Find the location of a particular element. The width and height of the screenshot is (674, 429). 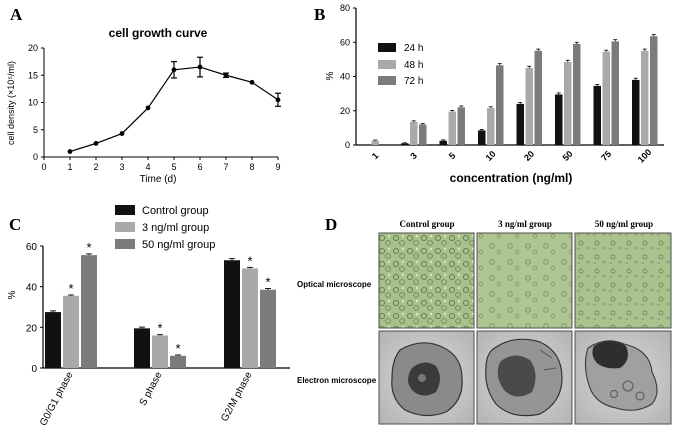

b-y-tick-label: 40 is located at coordinates (345, 77).